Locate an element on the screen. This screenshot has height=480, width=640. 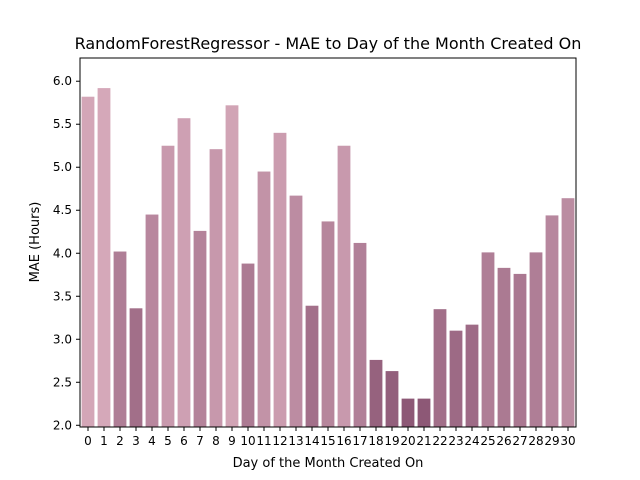
y-tick-label: 5.0 is located at coordinates (62, 167).